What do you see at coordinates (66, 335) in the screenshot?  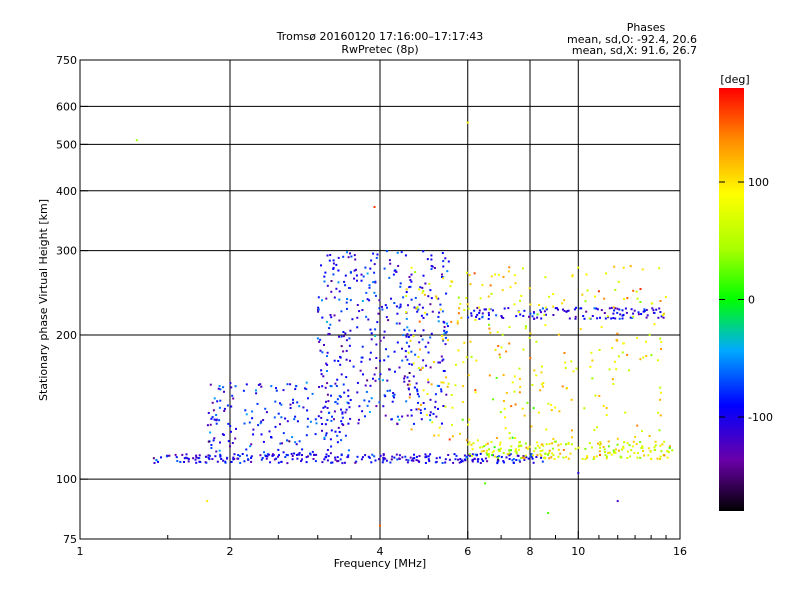 I see `y-tick-label: 200` at bounding box center [66, 335].